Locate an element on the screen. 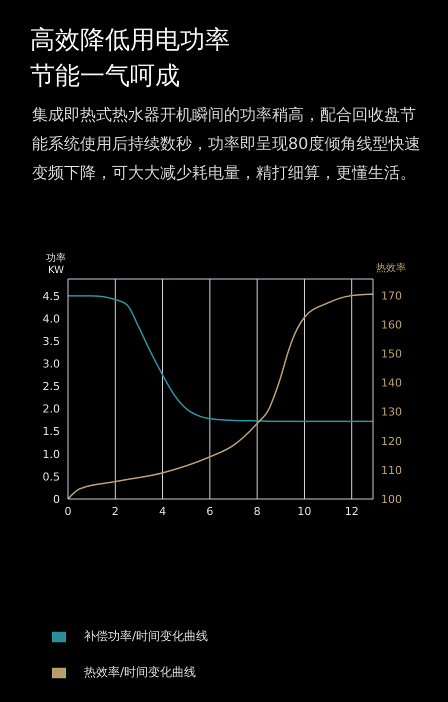  y-tick-label: 2.5 is located at coordinates (51, 387).